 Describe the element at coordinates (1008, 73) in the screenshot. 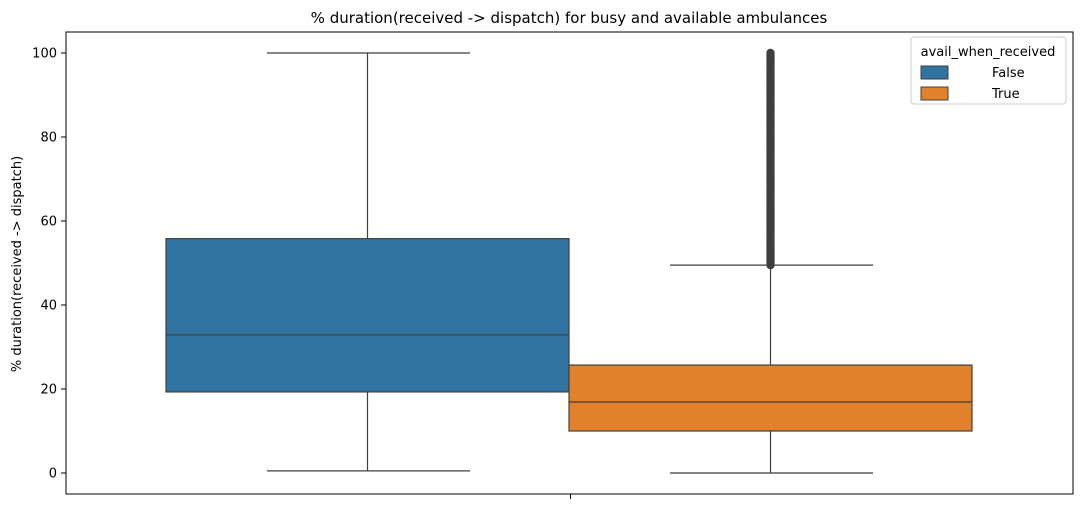

I see `legend-label-false: False` at that location.